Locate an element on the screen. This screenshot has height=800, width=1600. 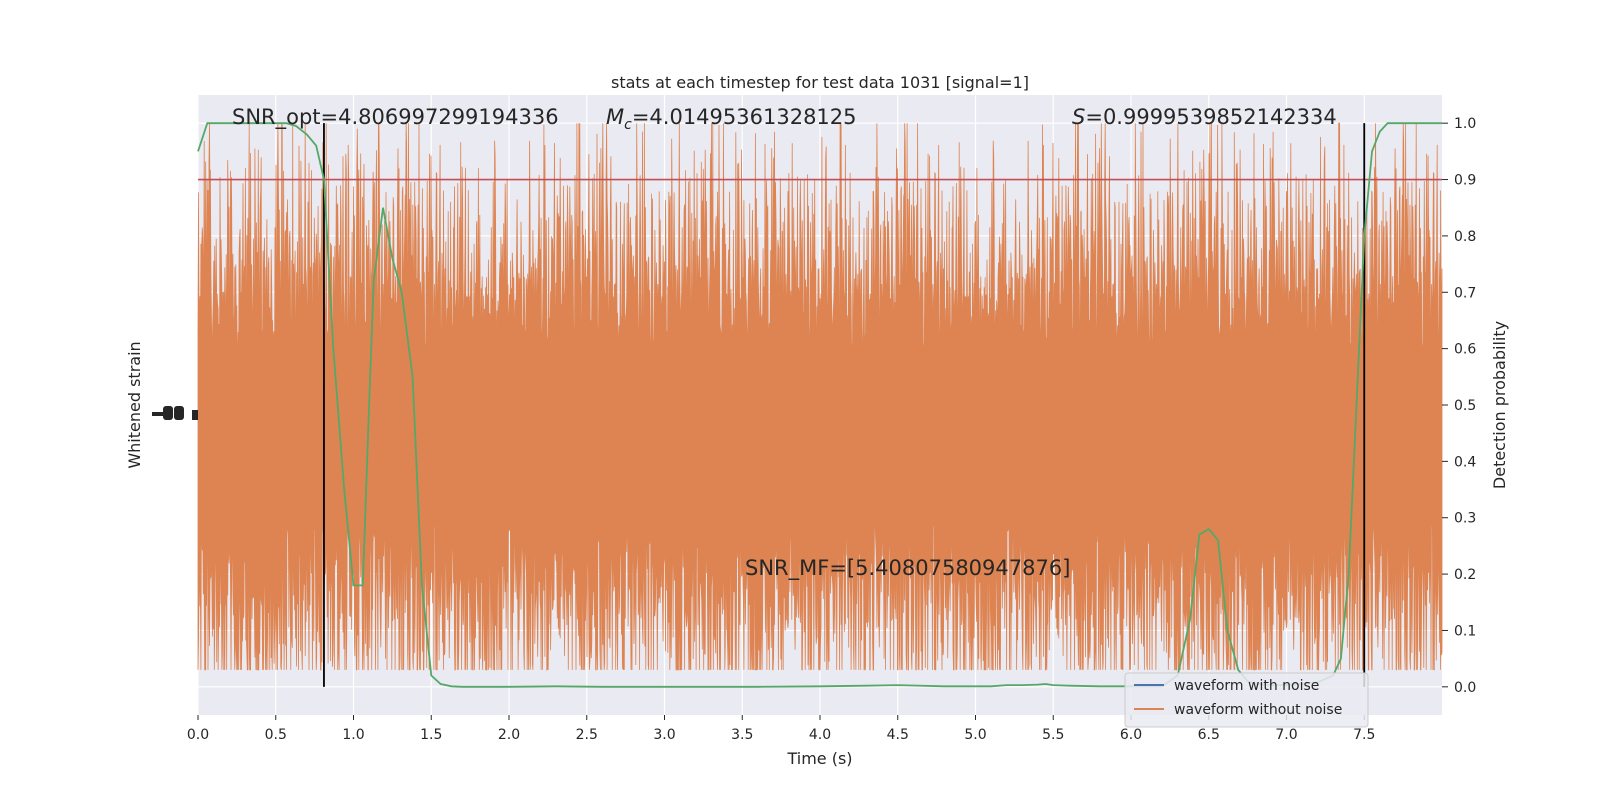
x-tick-label-4: 2.0 is located at coordinates (509, 735).